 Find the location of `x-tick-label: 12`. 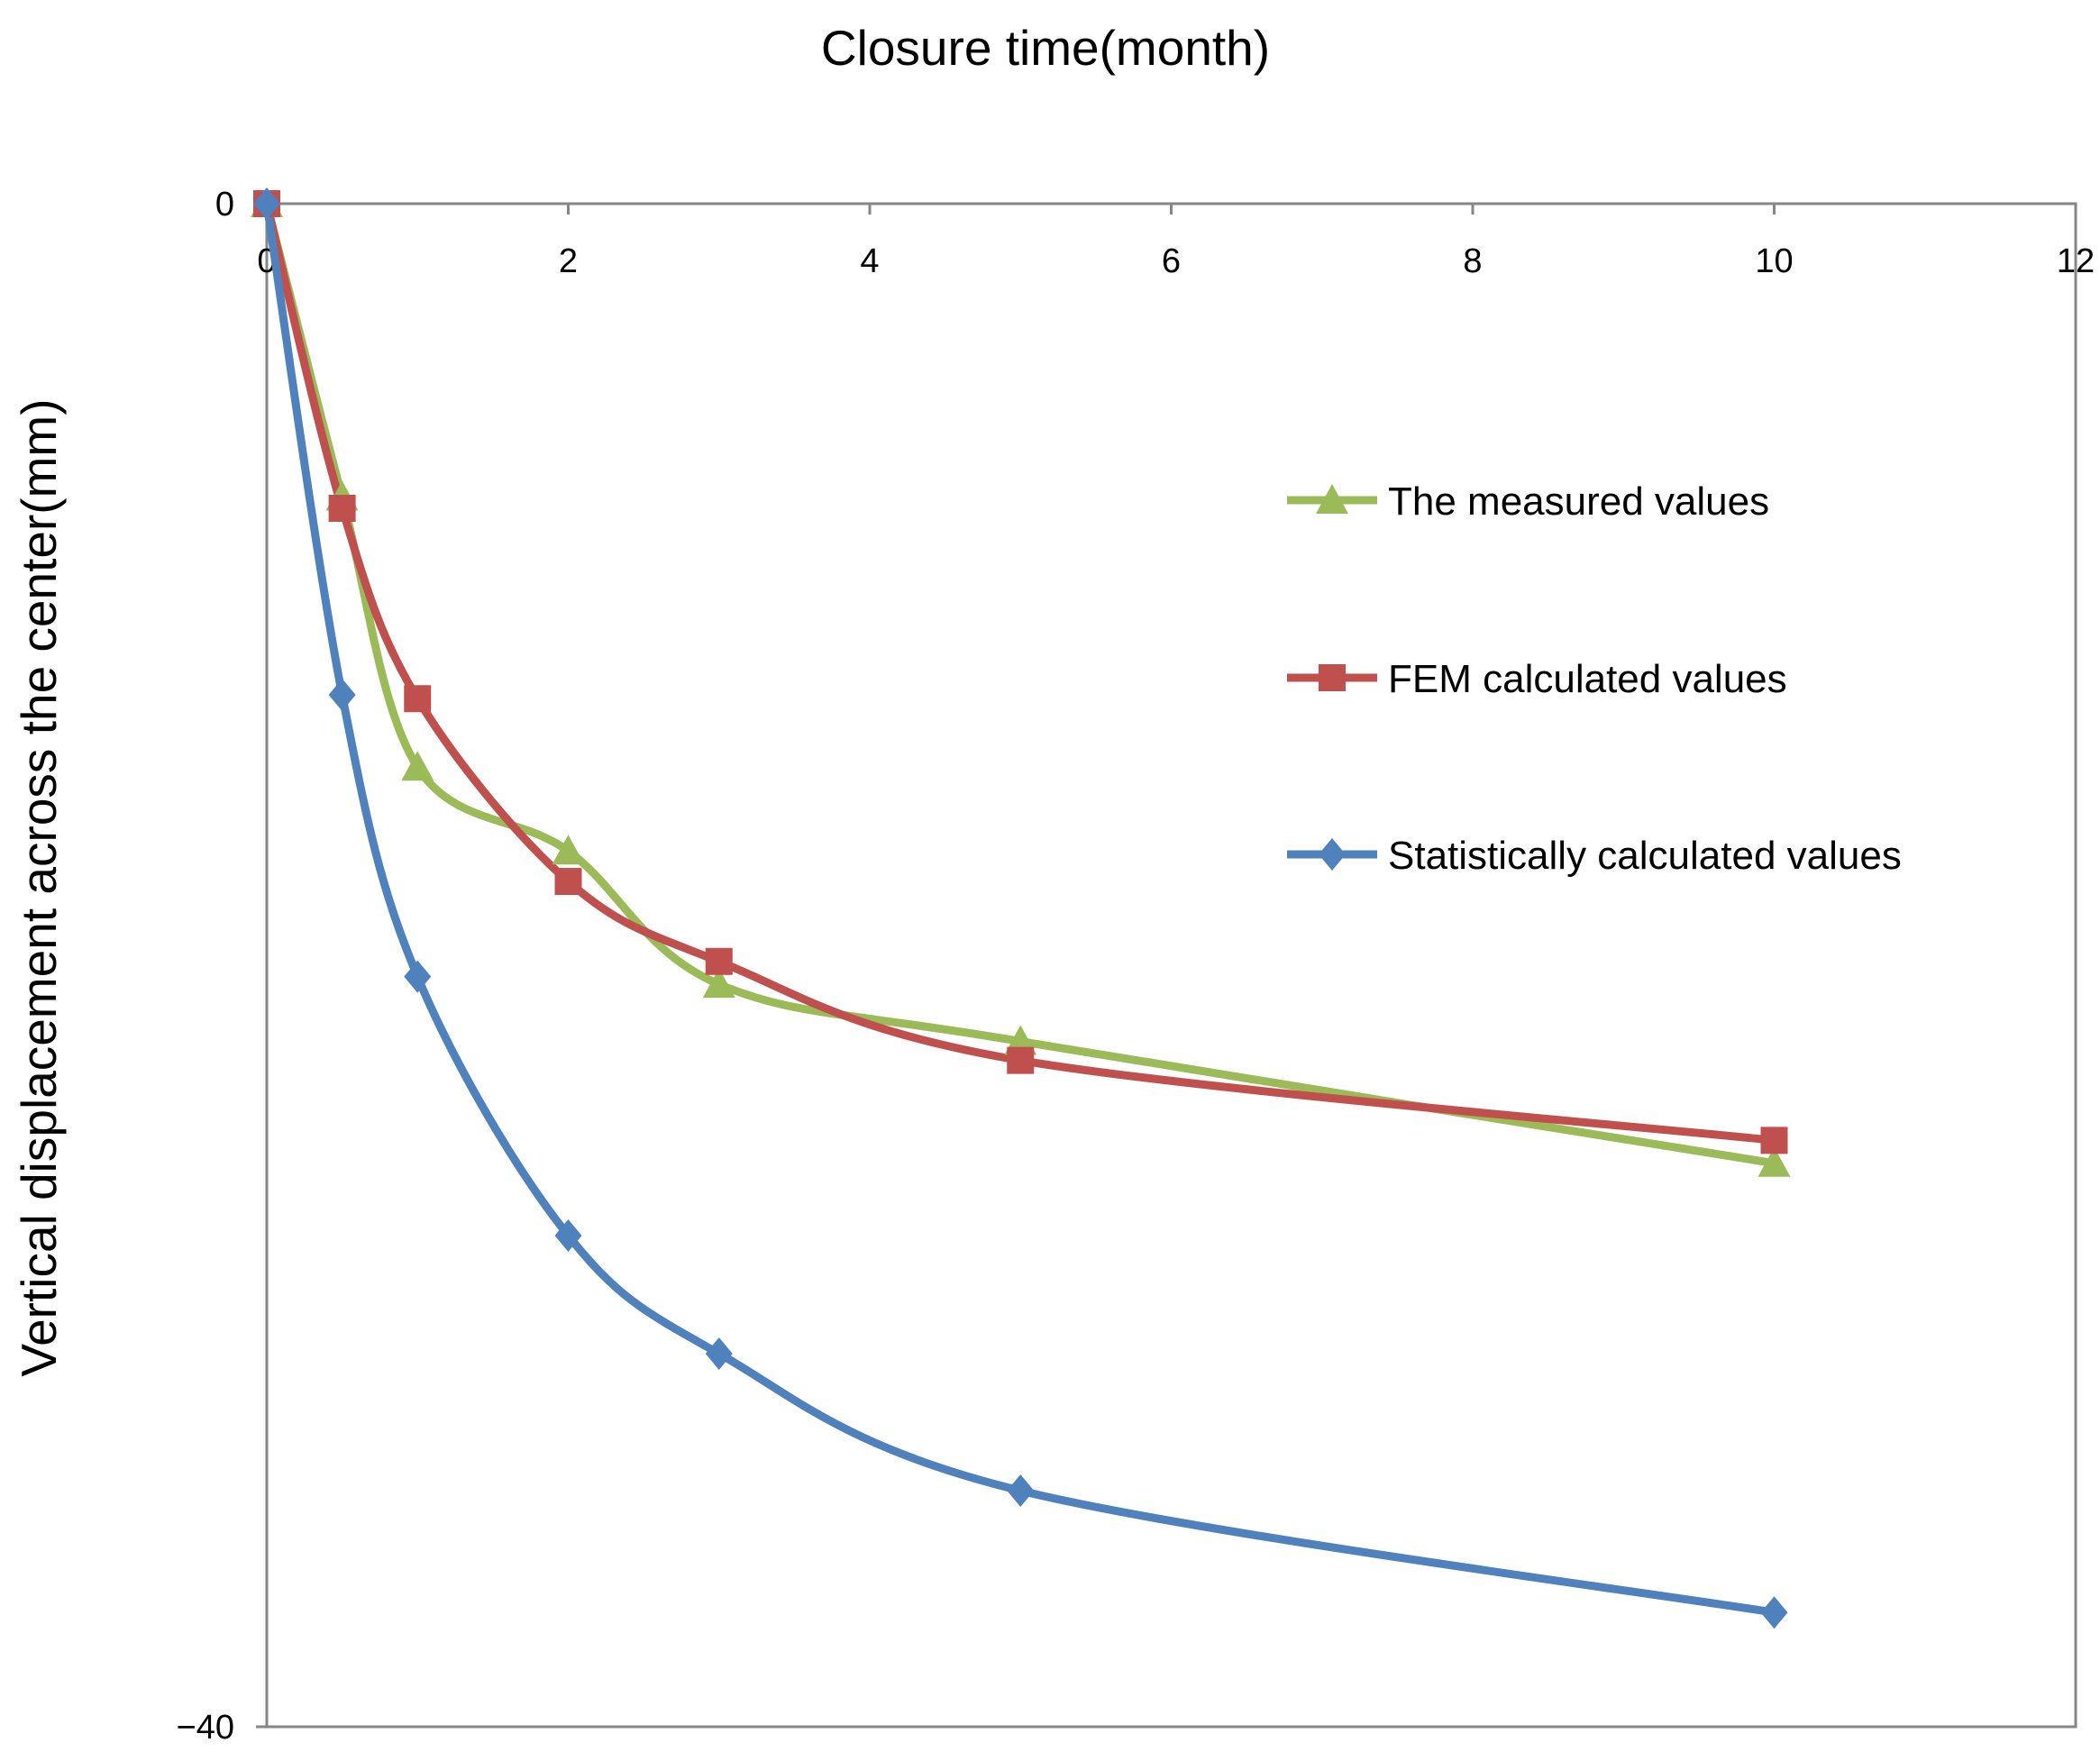

x-tick-label: 12 is located at coordinates (2076, 261).